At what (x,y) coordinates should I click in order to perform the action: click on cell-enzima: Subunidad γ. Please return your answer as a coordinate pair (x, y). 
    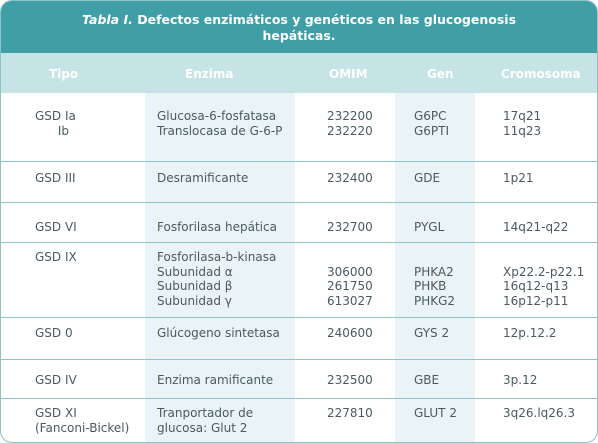
    Looking at the image, I should click on (194, 300).